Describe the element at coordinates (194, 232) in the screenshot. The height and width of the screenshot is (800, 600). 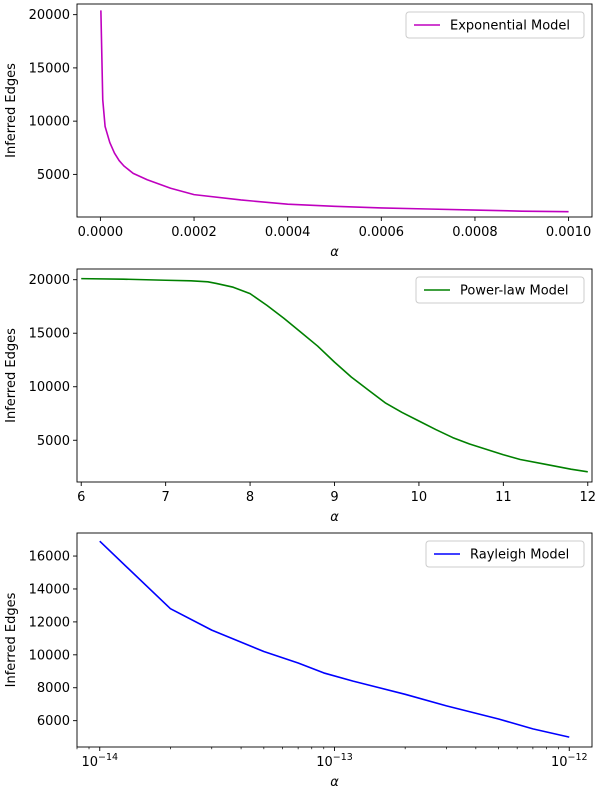
I see `x-tick-label: 0.0002` at that location.